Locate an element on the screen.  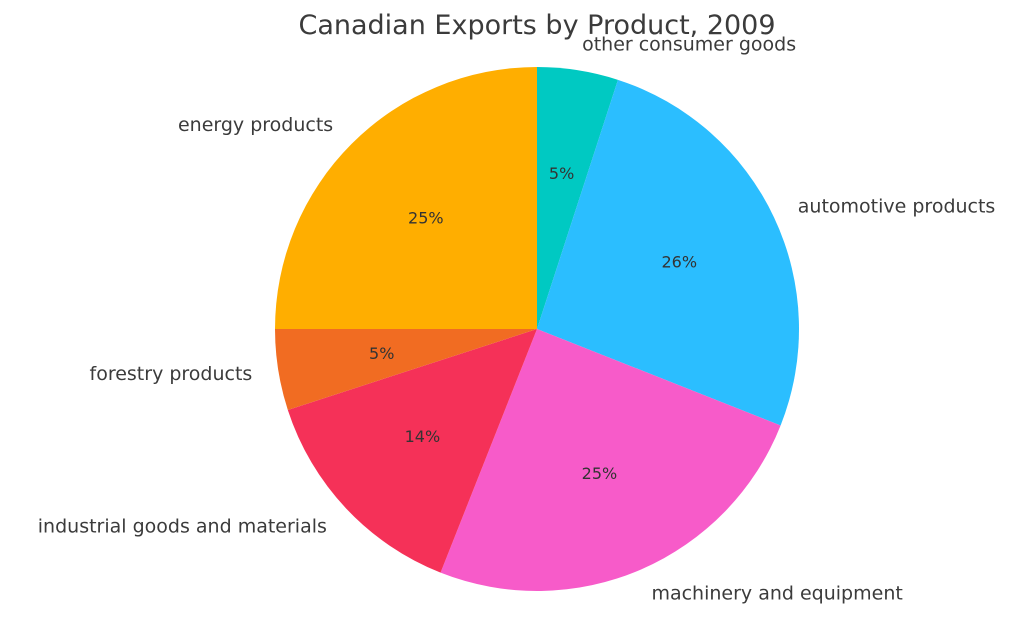
pie-slice-machinery-and-equipment is located at coordinates (610, 460).